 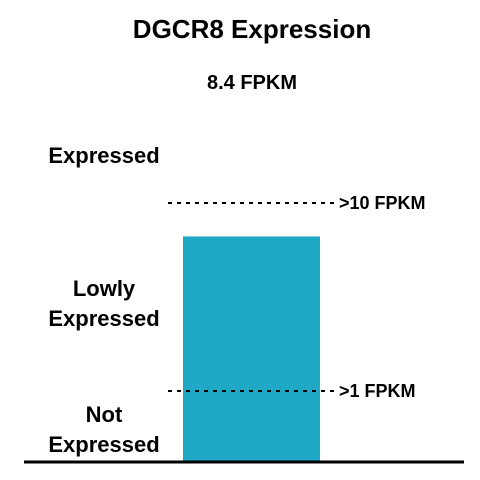 What do you see at coordinates (251, 349) in the screenshot?
I see `value-bar` at bounding box center [251, 349].